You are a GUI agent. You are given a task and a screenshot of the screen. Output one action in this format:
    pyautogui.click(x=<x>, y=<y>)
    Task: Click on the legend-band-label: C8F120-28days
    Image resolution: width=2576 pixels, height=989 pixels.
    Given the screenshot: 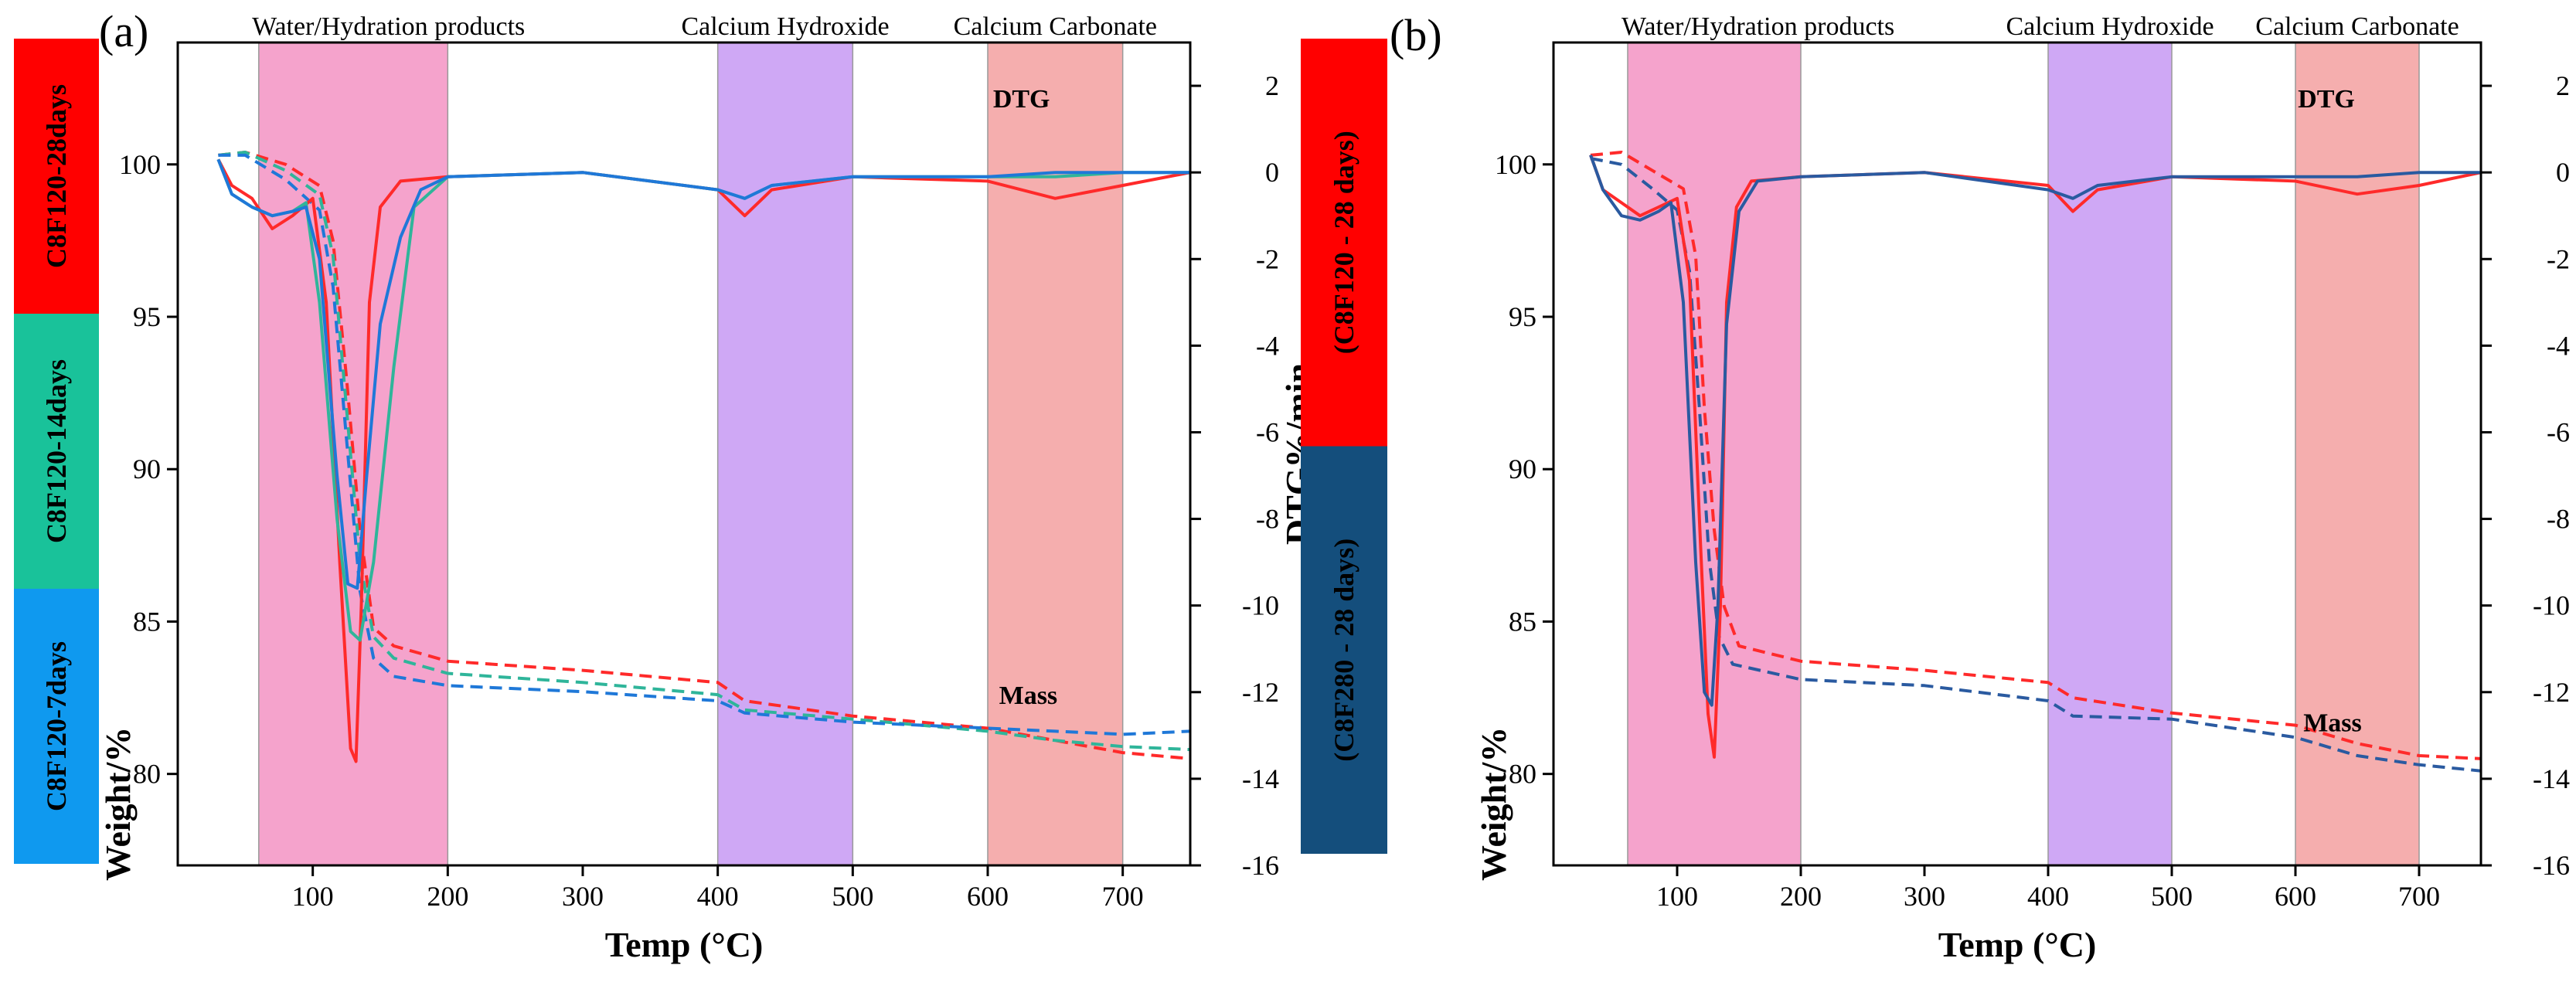 What is the action you would take?
    pyautogui.click(x=56, y=176)
    